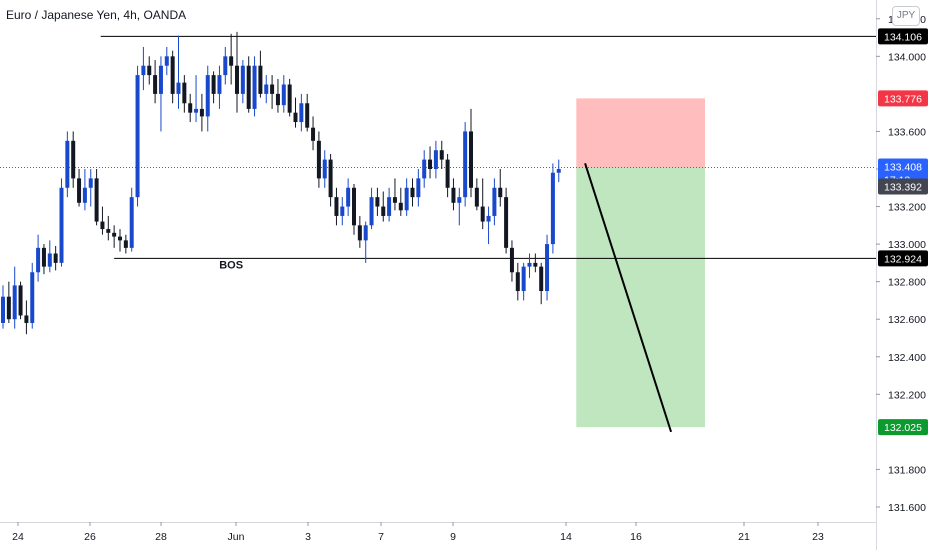 The height and width of the screenshot is (550, 932). I want to click on stop-zone, so click(640, 133).